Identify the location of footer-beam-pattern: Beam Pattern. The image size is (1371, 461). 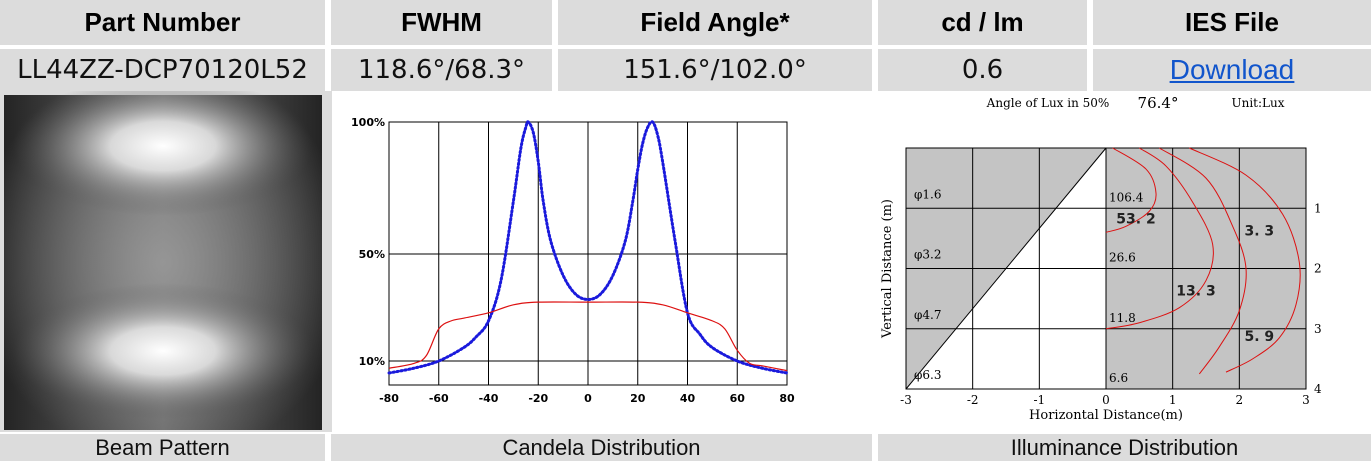
(162, 447).